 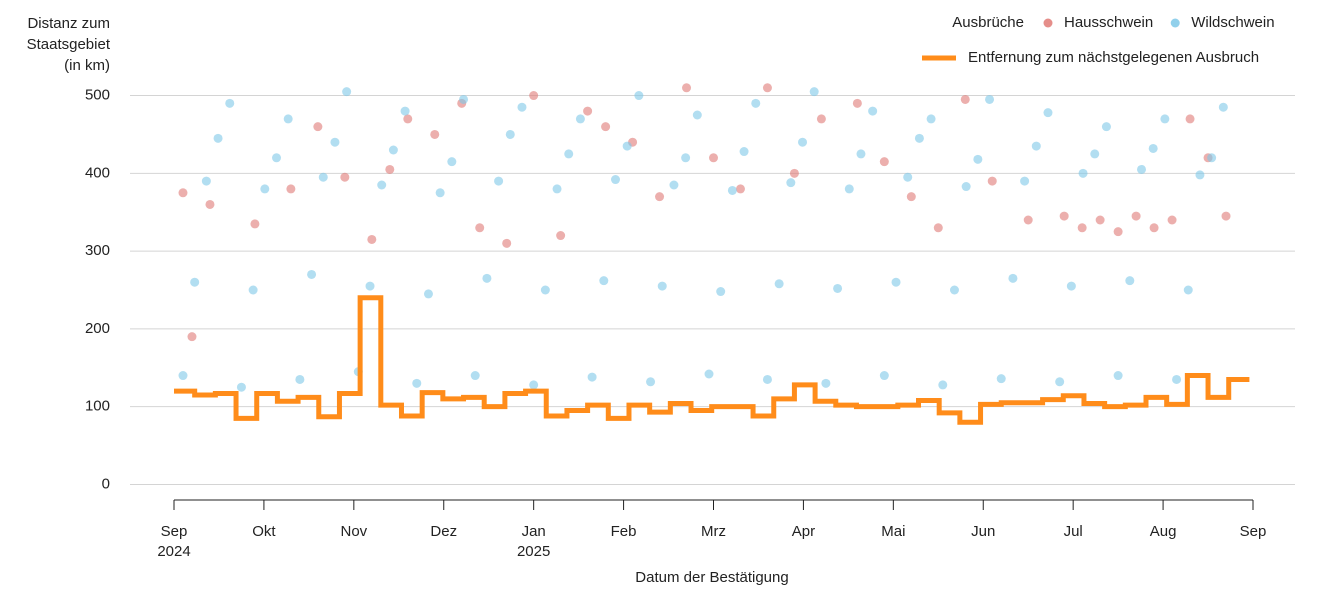 I want to click on x-tick-label: Jan, so click(x=534, y=531).